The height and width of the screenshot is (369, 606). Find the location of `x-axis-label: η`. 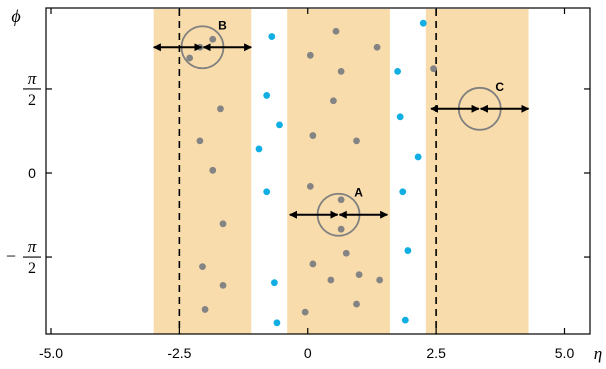

x-axis-label: η is located at coordinates (598, 353).